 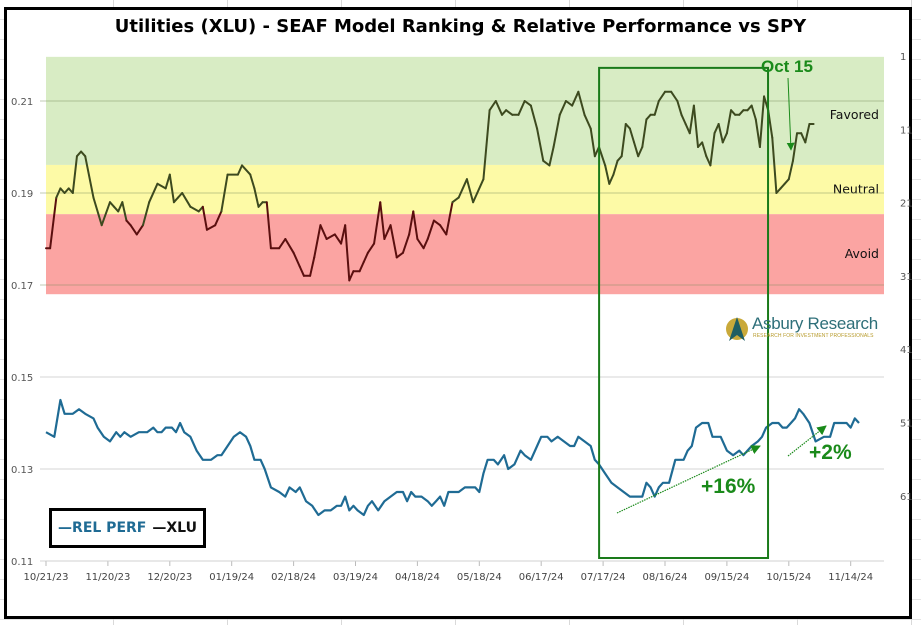 I want to click on x-tick-label: 07/17/24, so click(x=603, y=577).